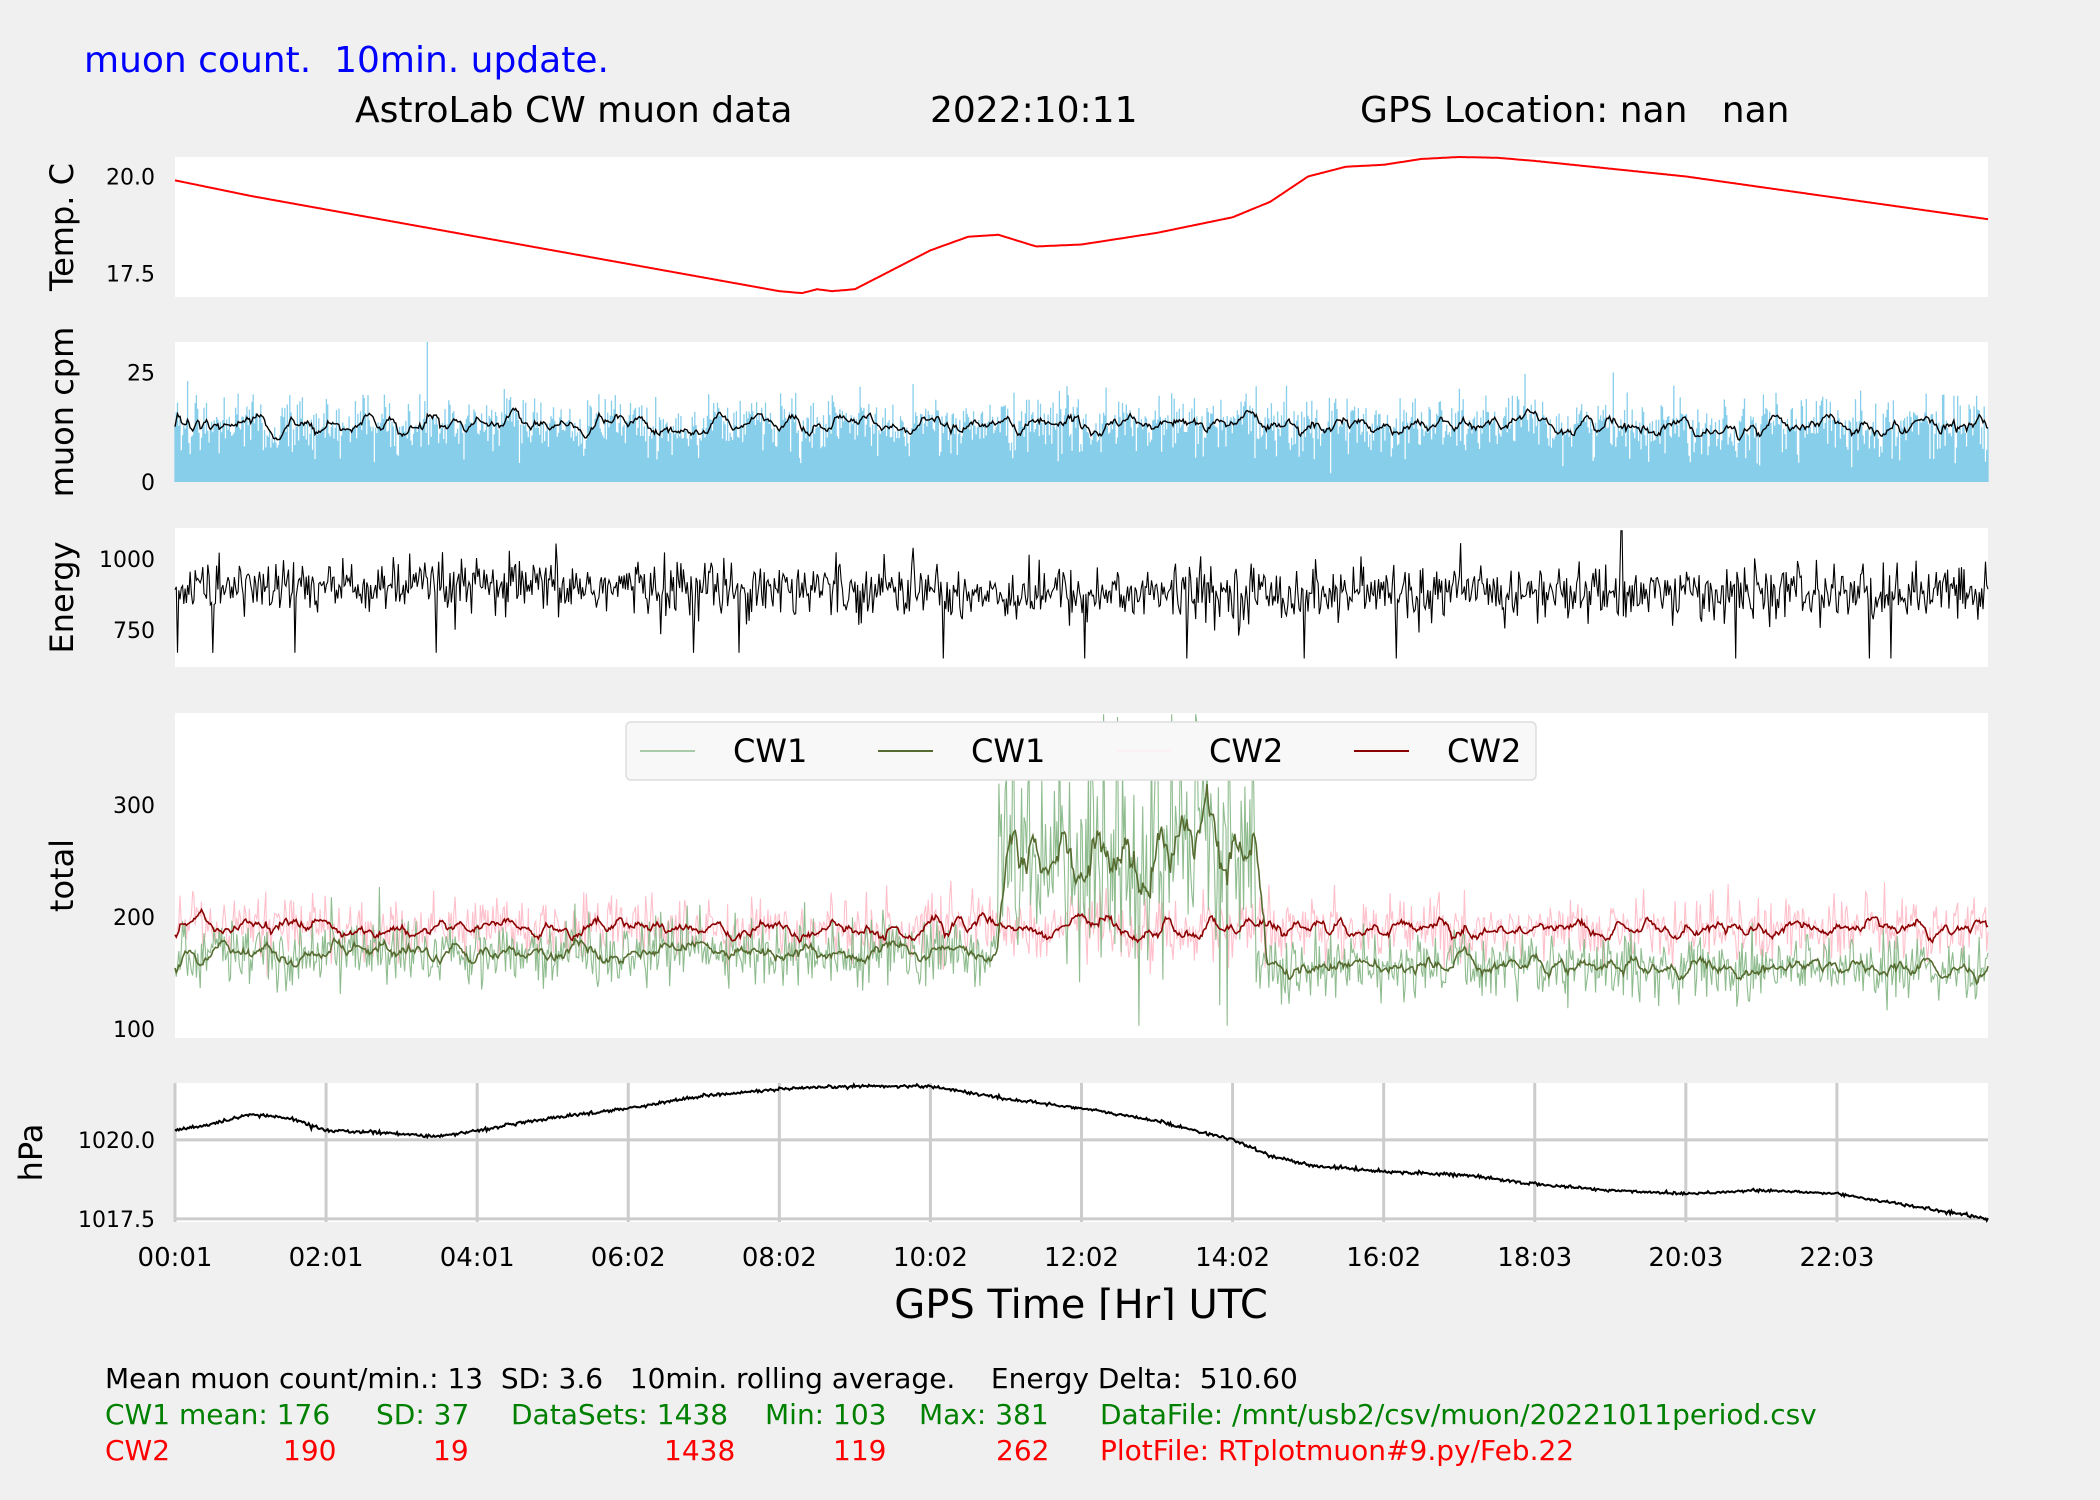  What do you see at coordinates (130, 275) in the screenshot?
I see `y-tick-label: 17.5` at bounding box center [130, 275].